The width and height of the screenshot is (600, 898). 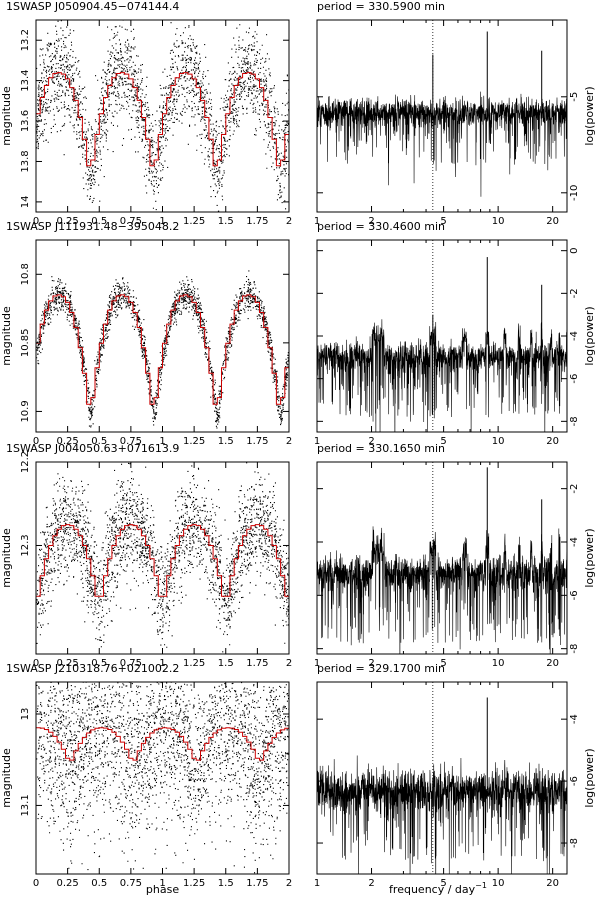 I want to click on x-axis-label-frequency: frequency / day−1, so click(x=438, y=888).